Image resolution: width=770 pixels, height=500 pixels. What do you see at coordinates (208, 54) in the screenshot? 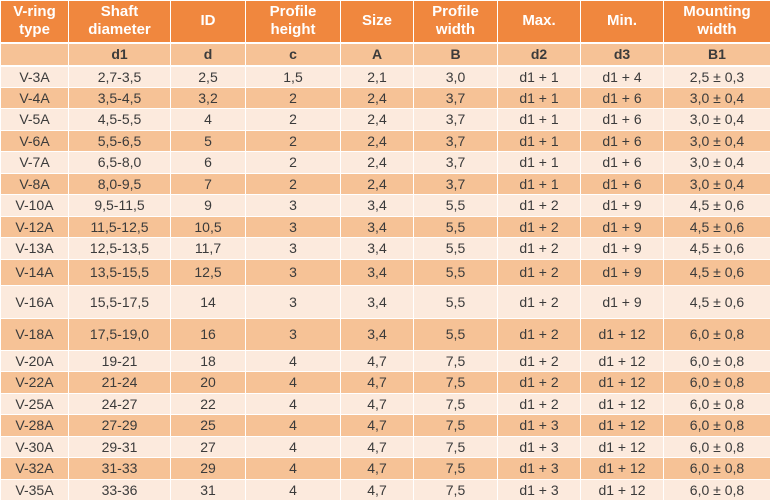
I see `column-subheader: d` at bounding box center [208, 54].